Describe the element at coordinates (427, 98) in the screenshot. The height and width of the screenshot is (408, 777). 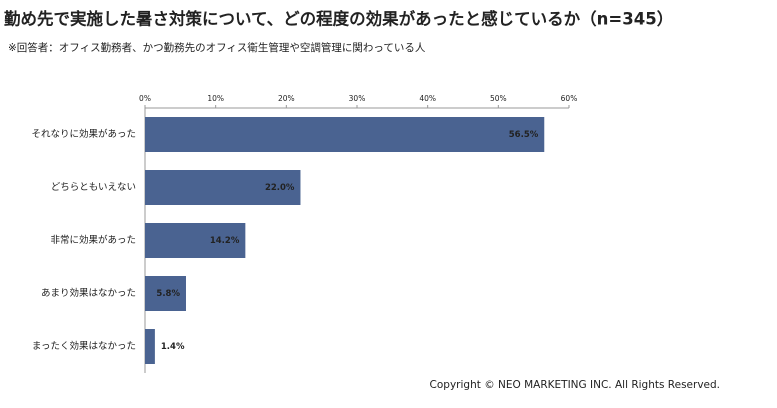
I see `x-tick-label: 40%` at that location.